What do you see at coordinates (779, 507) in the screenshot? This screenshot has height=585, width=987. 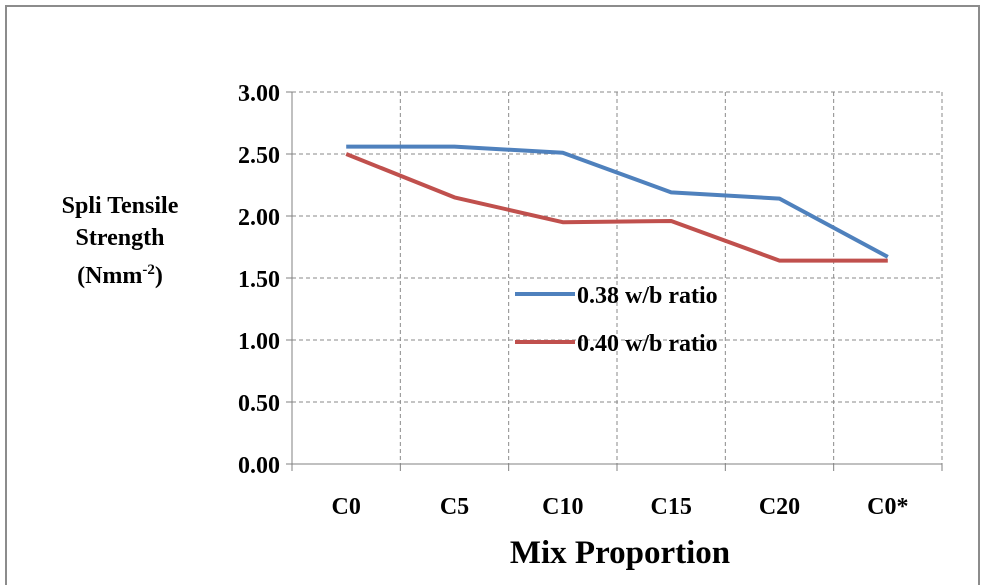 I see `x-tick-label: C20` at bounding box center [779, 507].